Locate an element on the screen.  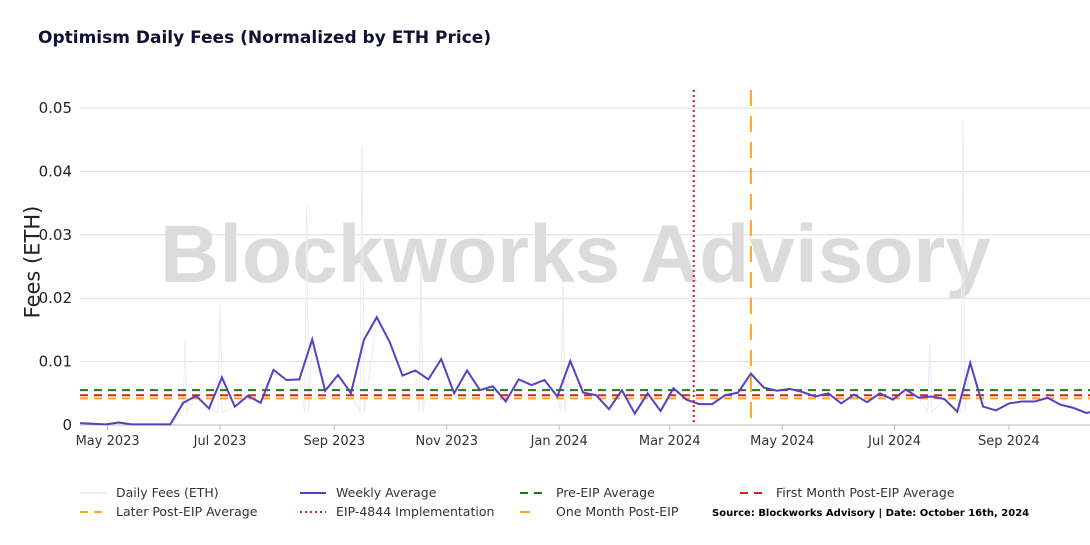
y-tick-label: 0.03 is located at coordinates (55, 235).